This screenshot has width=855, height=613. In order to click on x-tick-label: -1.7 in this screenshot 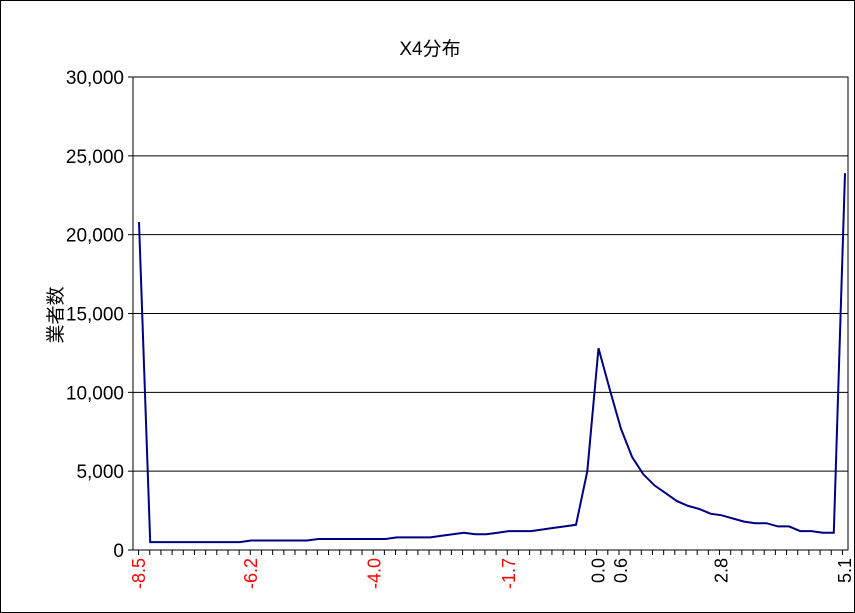, I will do `click(509, 573)`.